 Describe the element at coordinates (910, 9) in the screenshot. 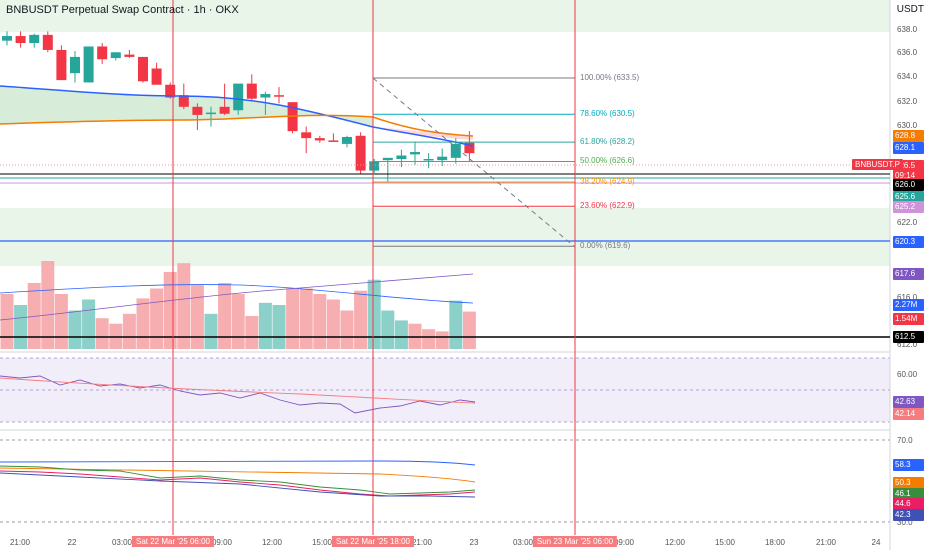

I see `currency-label: USDT` at that location.